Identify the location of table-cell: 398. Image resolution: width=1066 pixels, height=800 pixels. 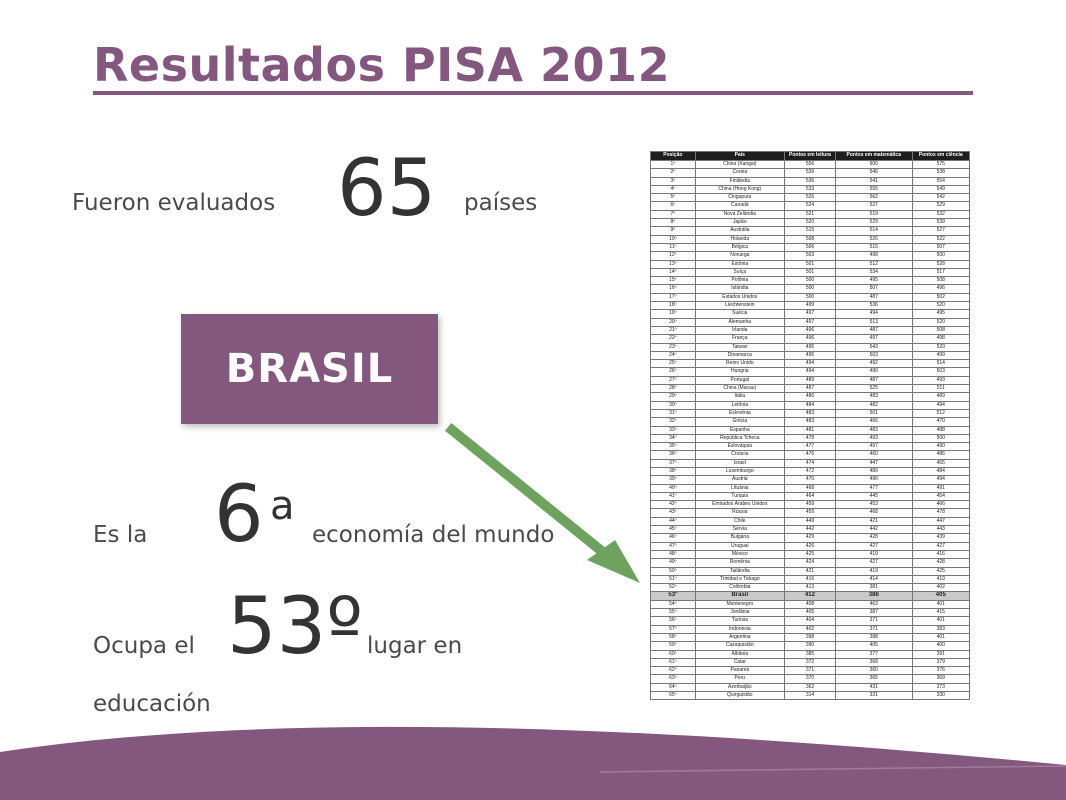
(810, 637).